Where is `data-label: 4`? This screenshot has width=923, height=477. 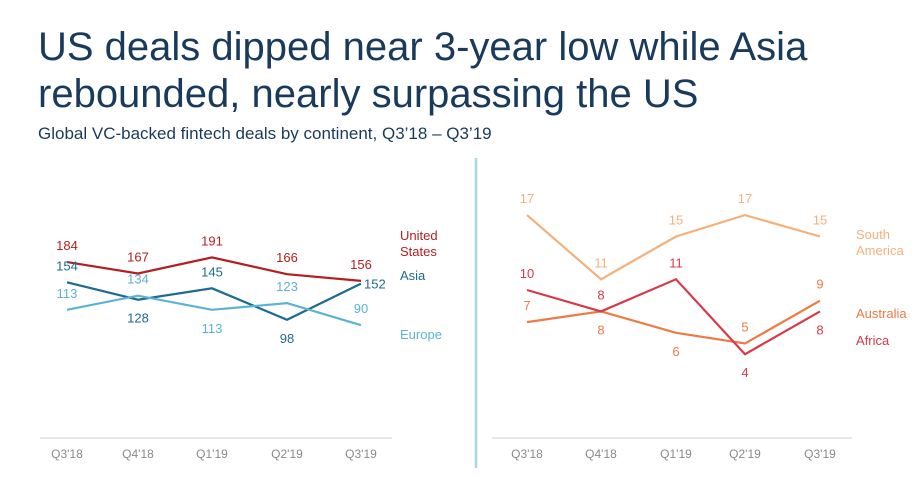
data-label: 4 is located at coordinates (744, 372).